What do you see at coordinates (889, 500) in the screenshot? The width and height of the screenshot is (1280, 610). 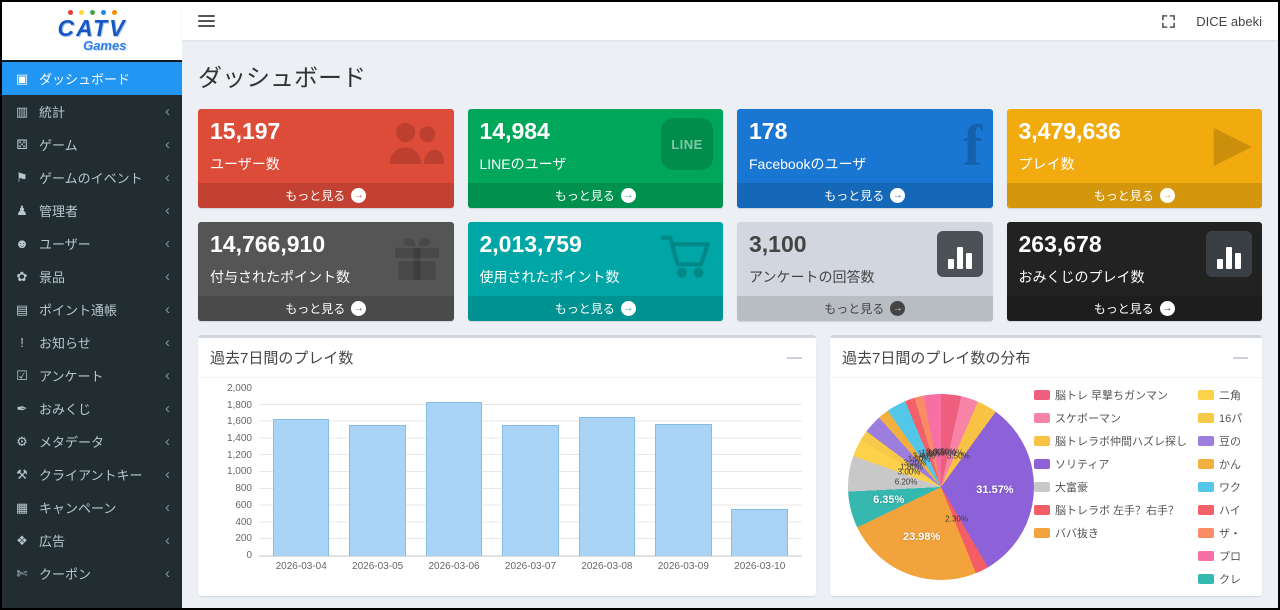 I see `pie-percentage-label: 6.35%` at bounding box center [889, 500].